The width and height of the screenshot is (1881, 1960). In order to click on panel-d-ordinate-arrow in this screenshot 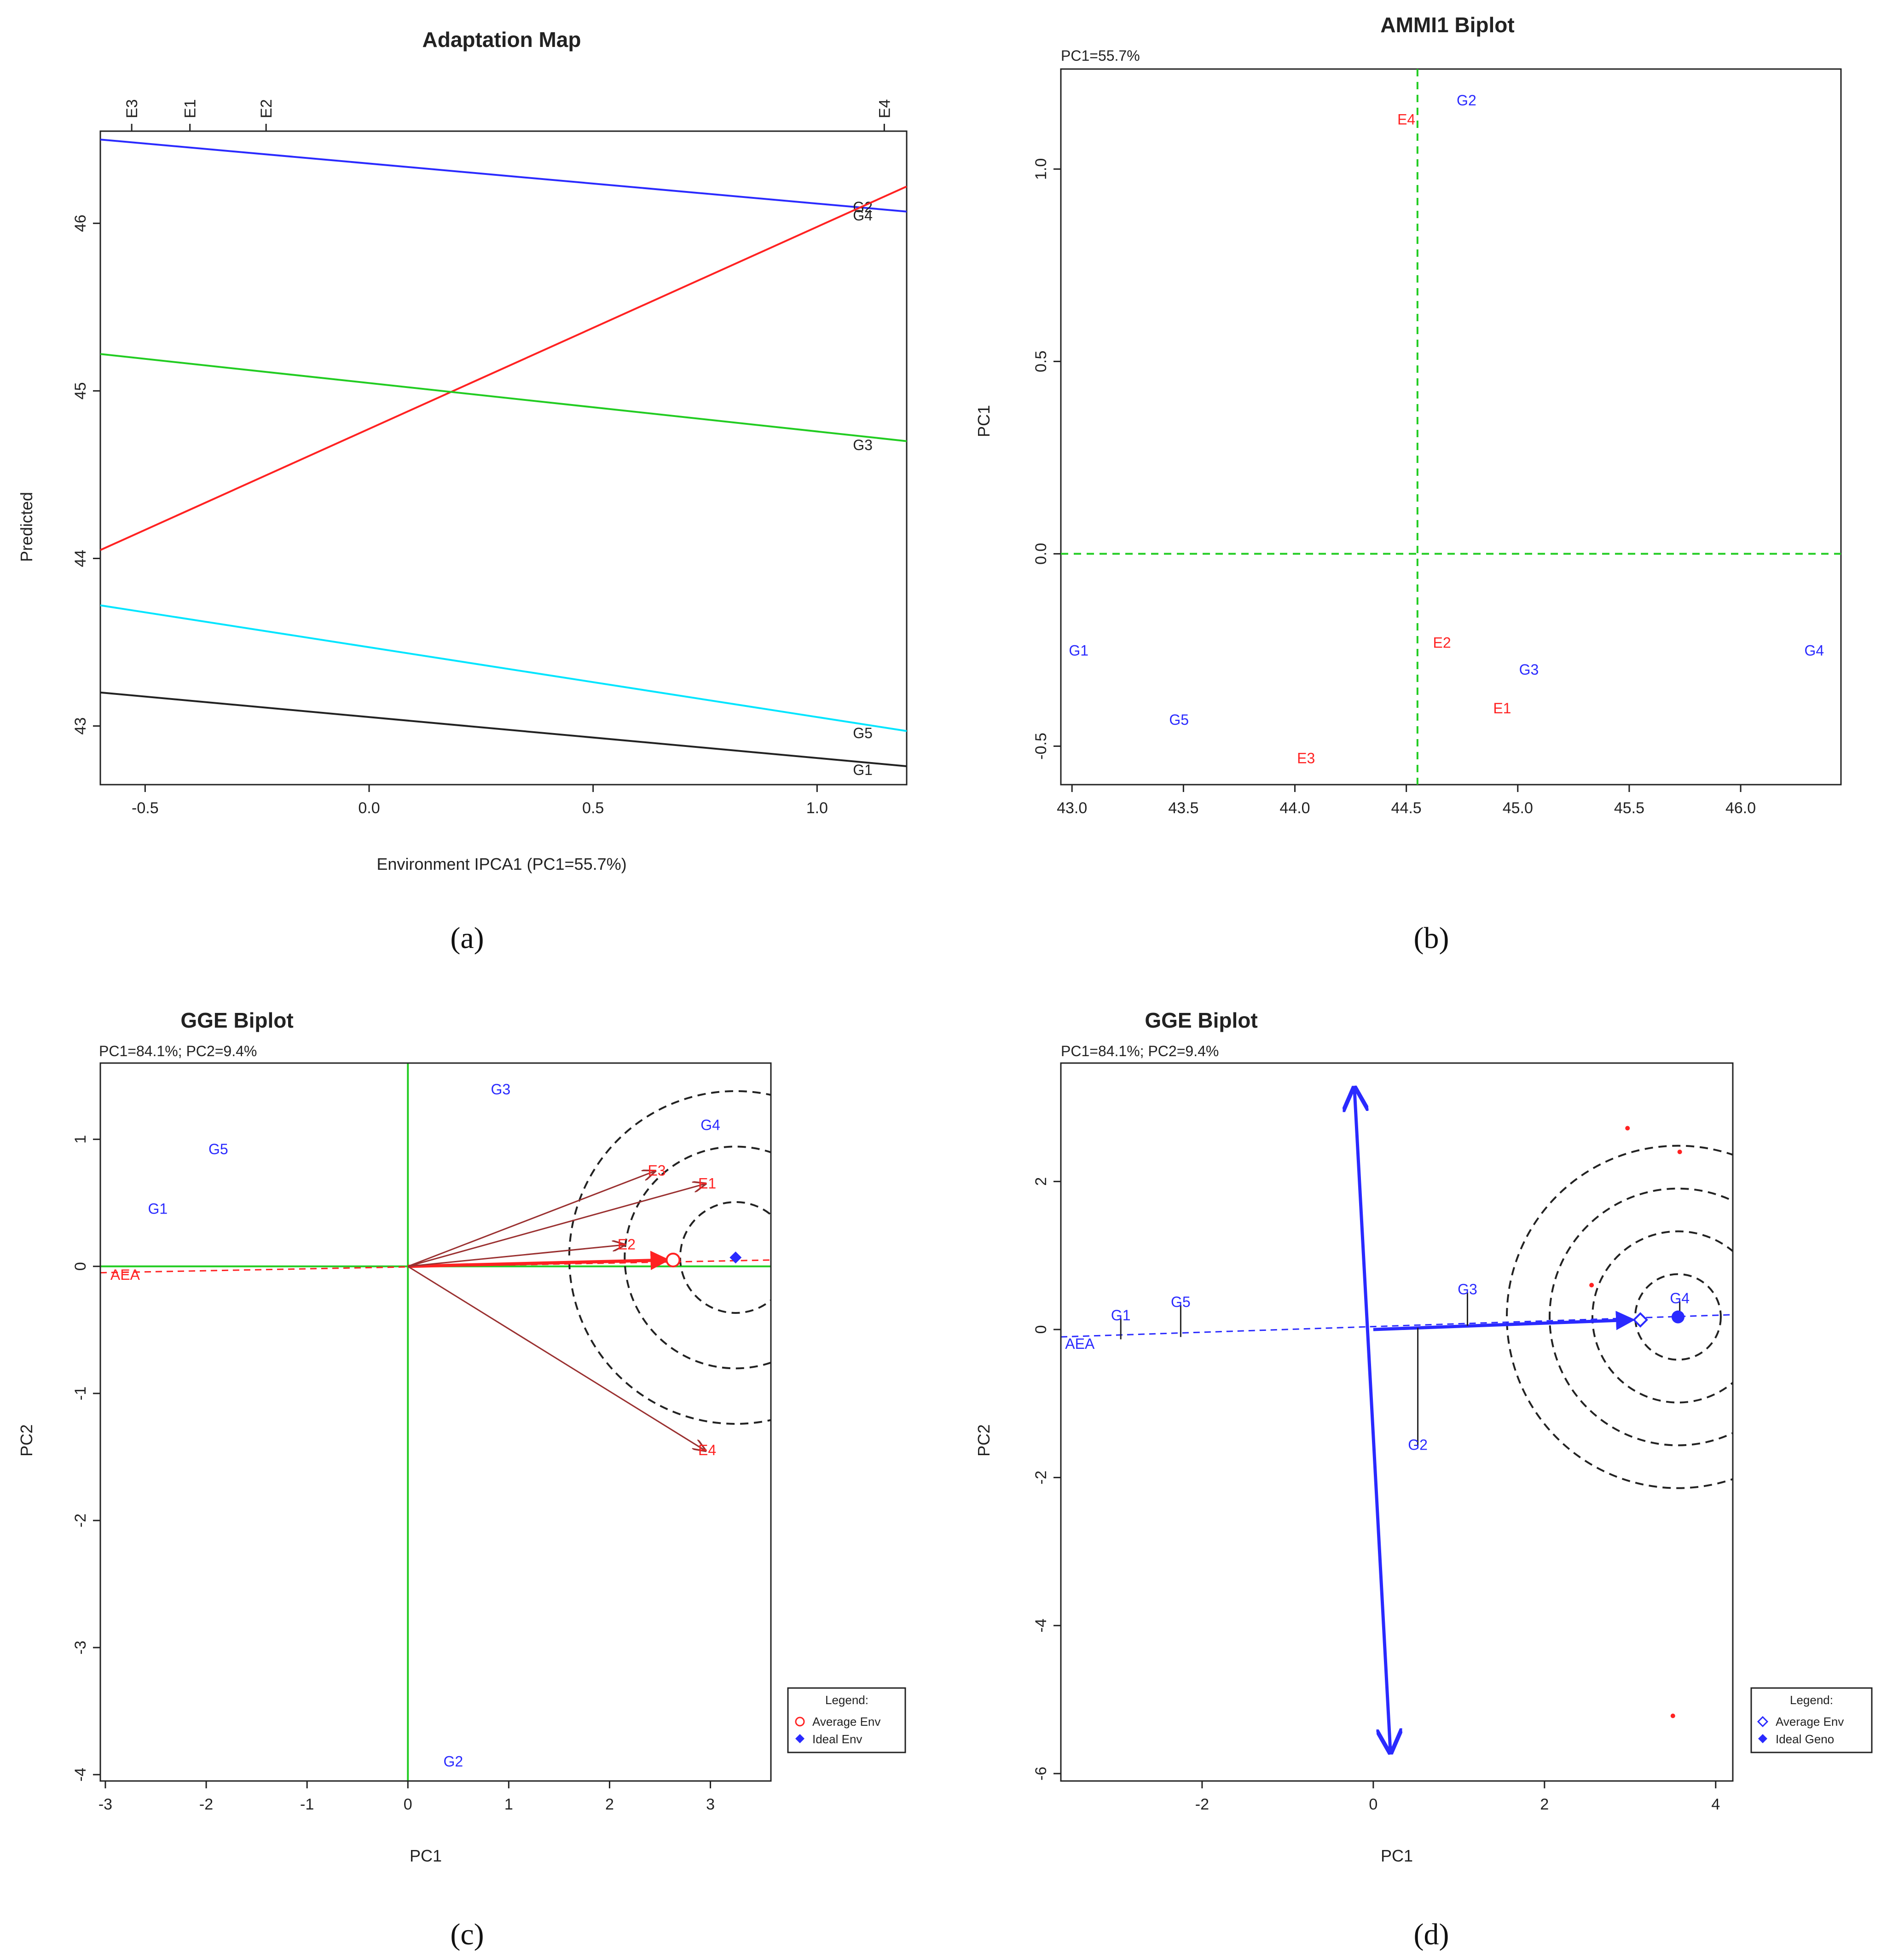, I will do `click(1372, 1420)`.